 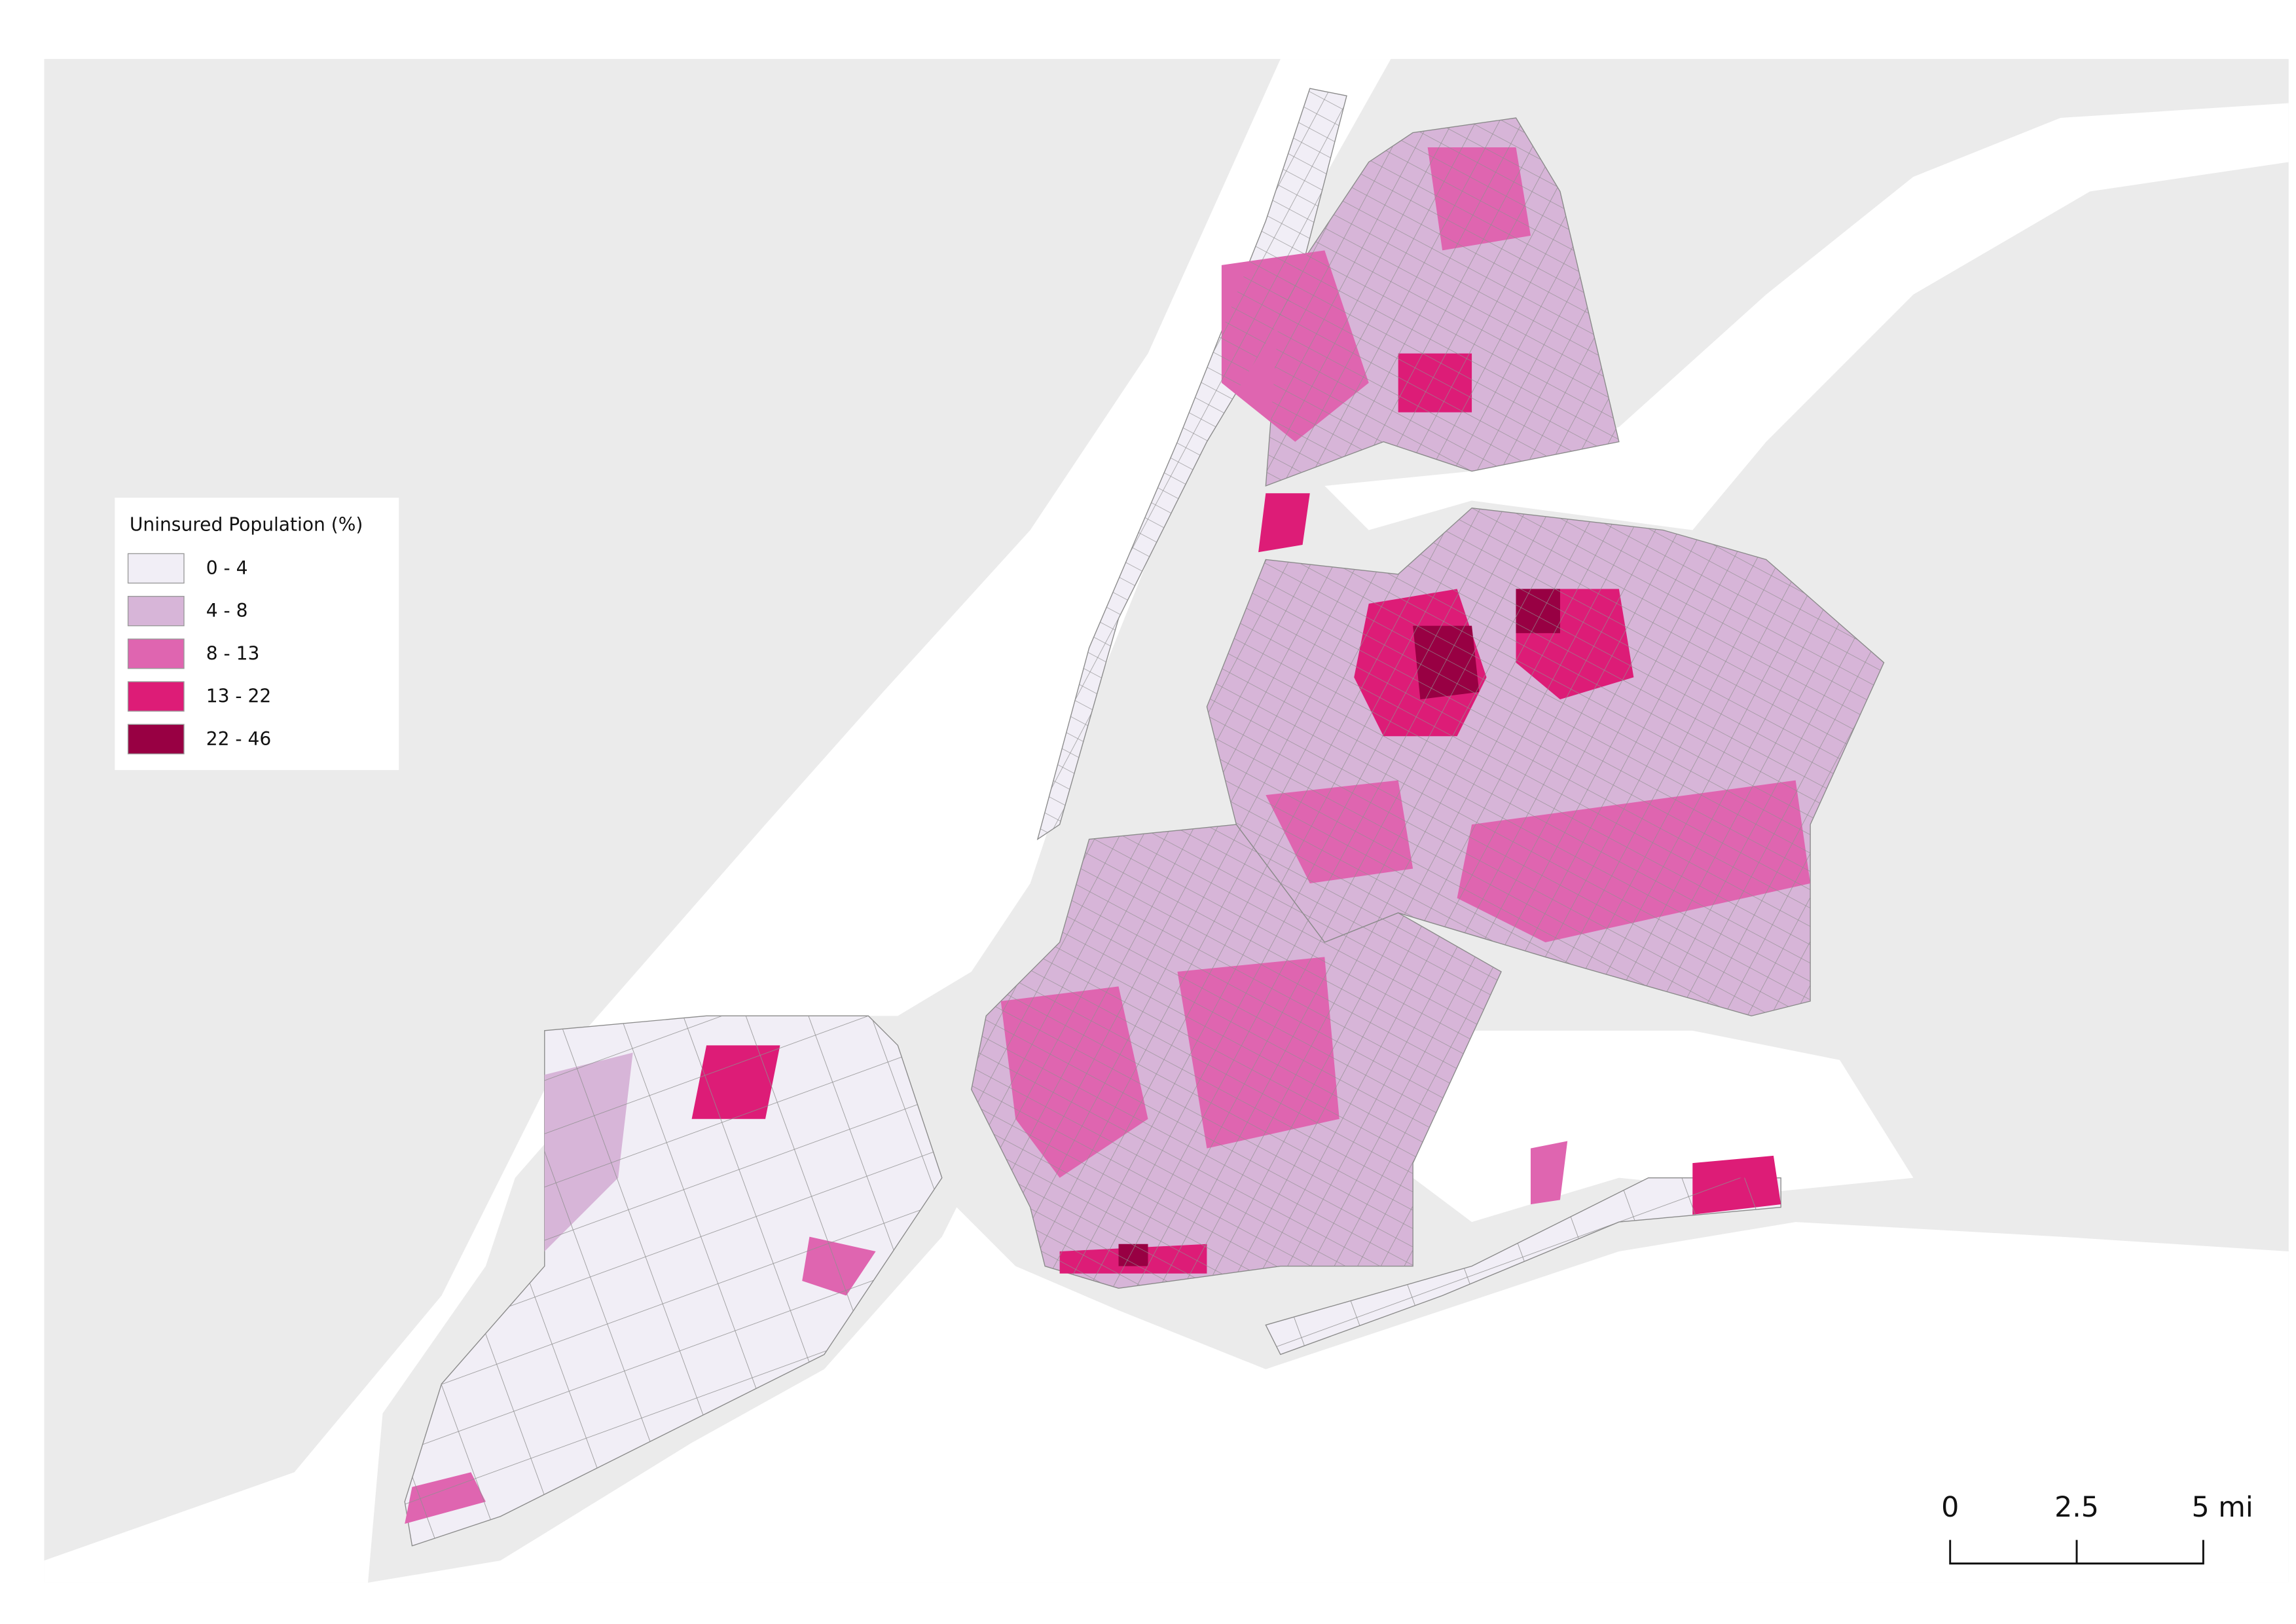 I want to click on scale-label: 2.5, so click(x=2076, y=1507).